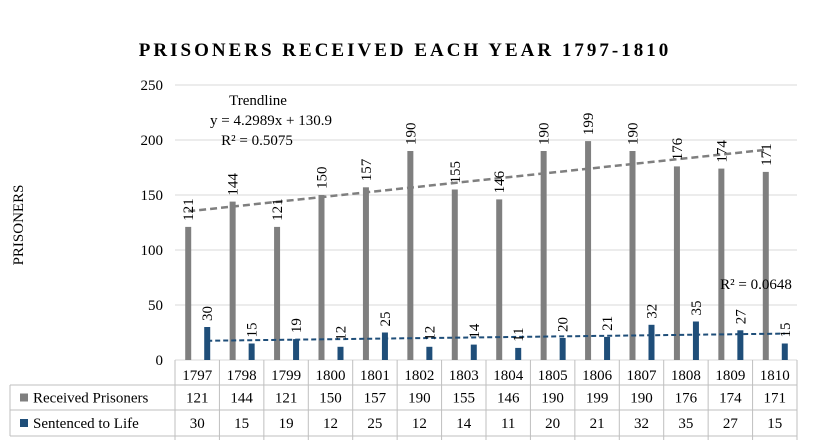 This screenshot has width=820, height=448. I want to click on table-value: 27, so click(731, 424).